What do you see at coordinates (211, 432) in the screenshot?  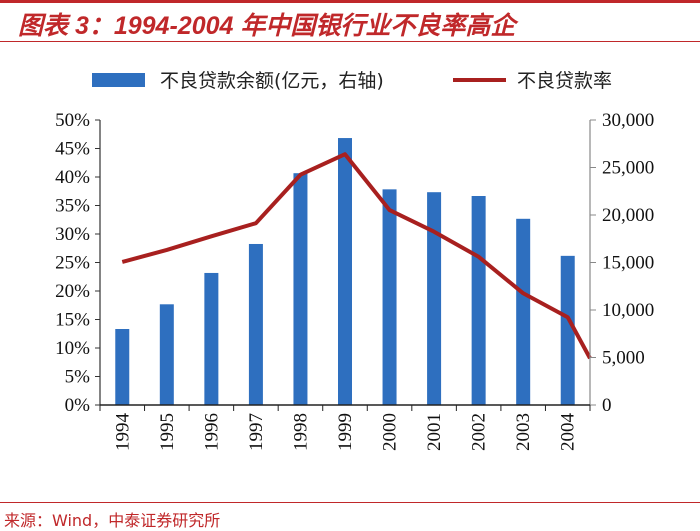 I see `x-tick-label: 1996` at bounding box center [211, 432].